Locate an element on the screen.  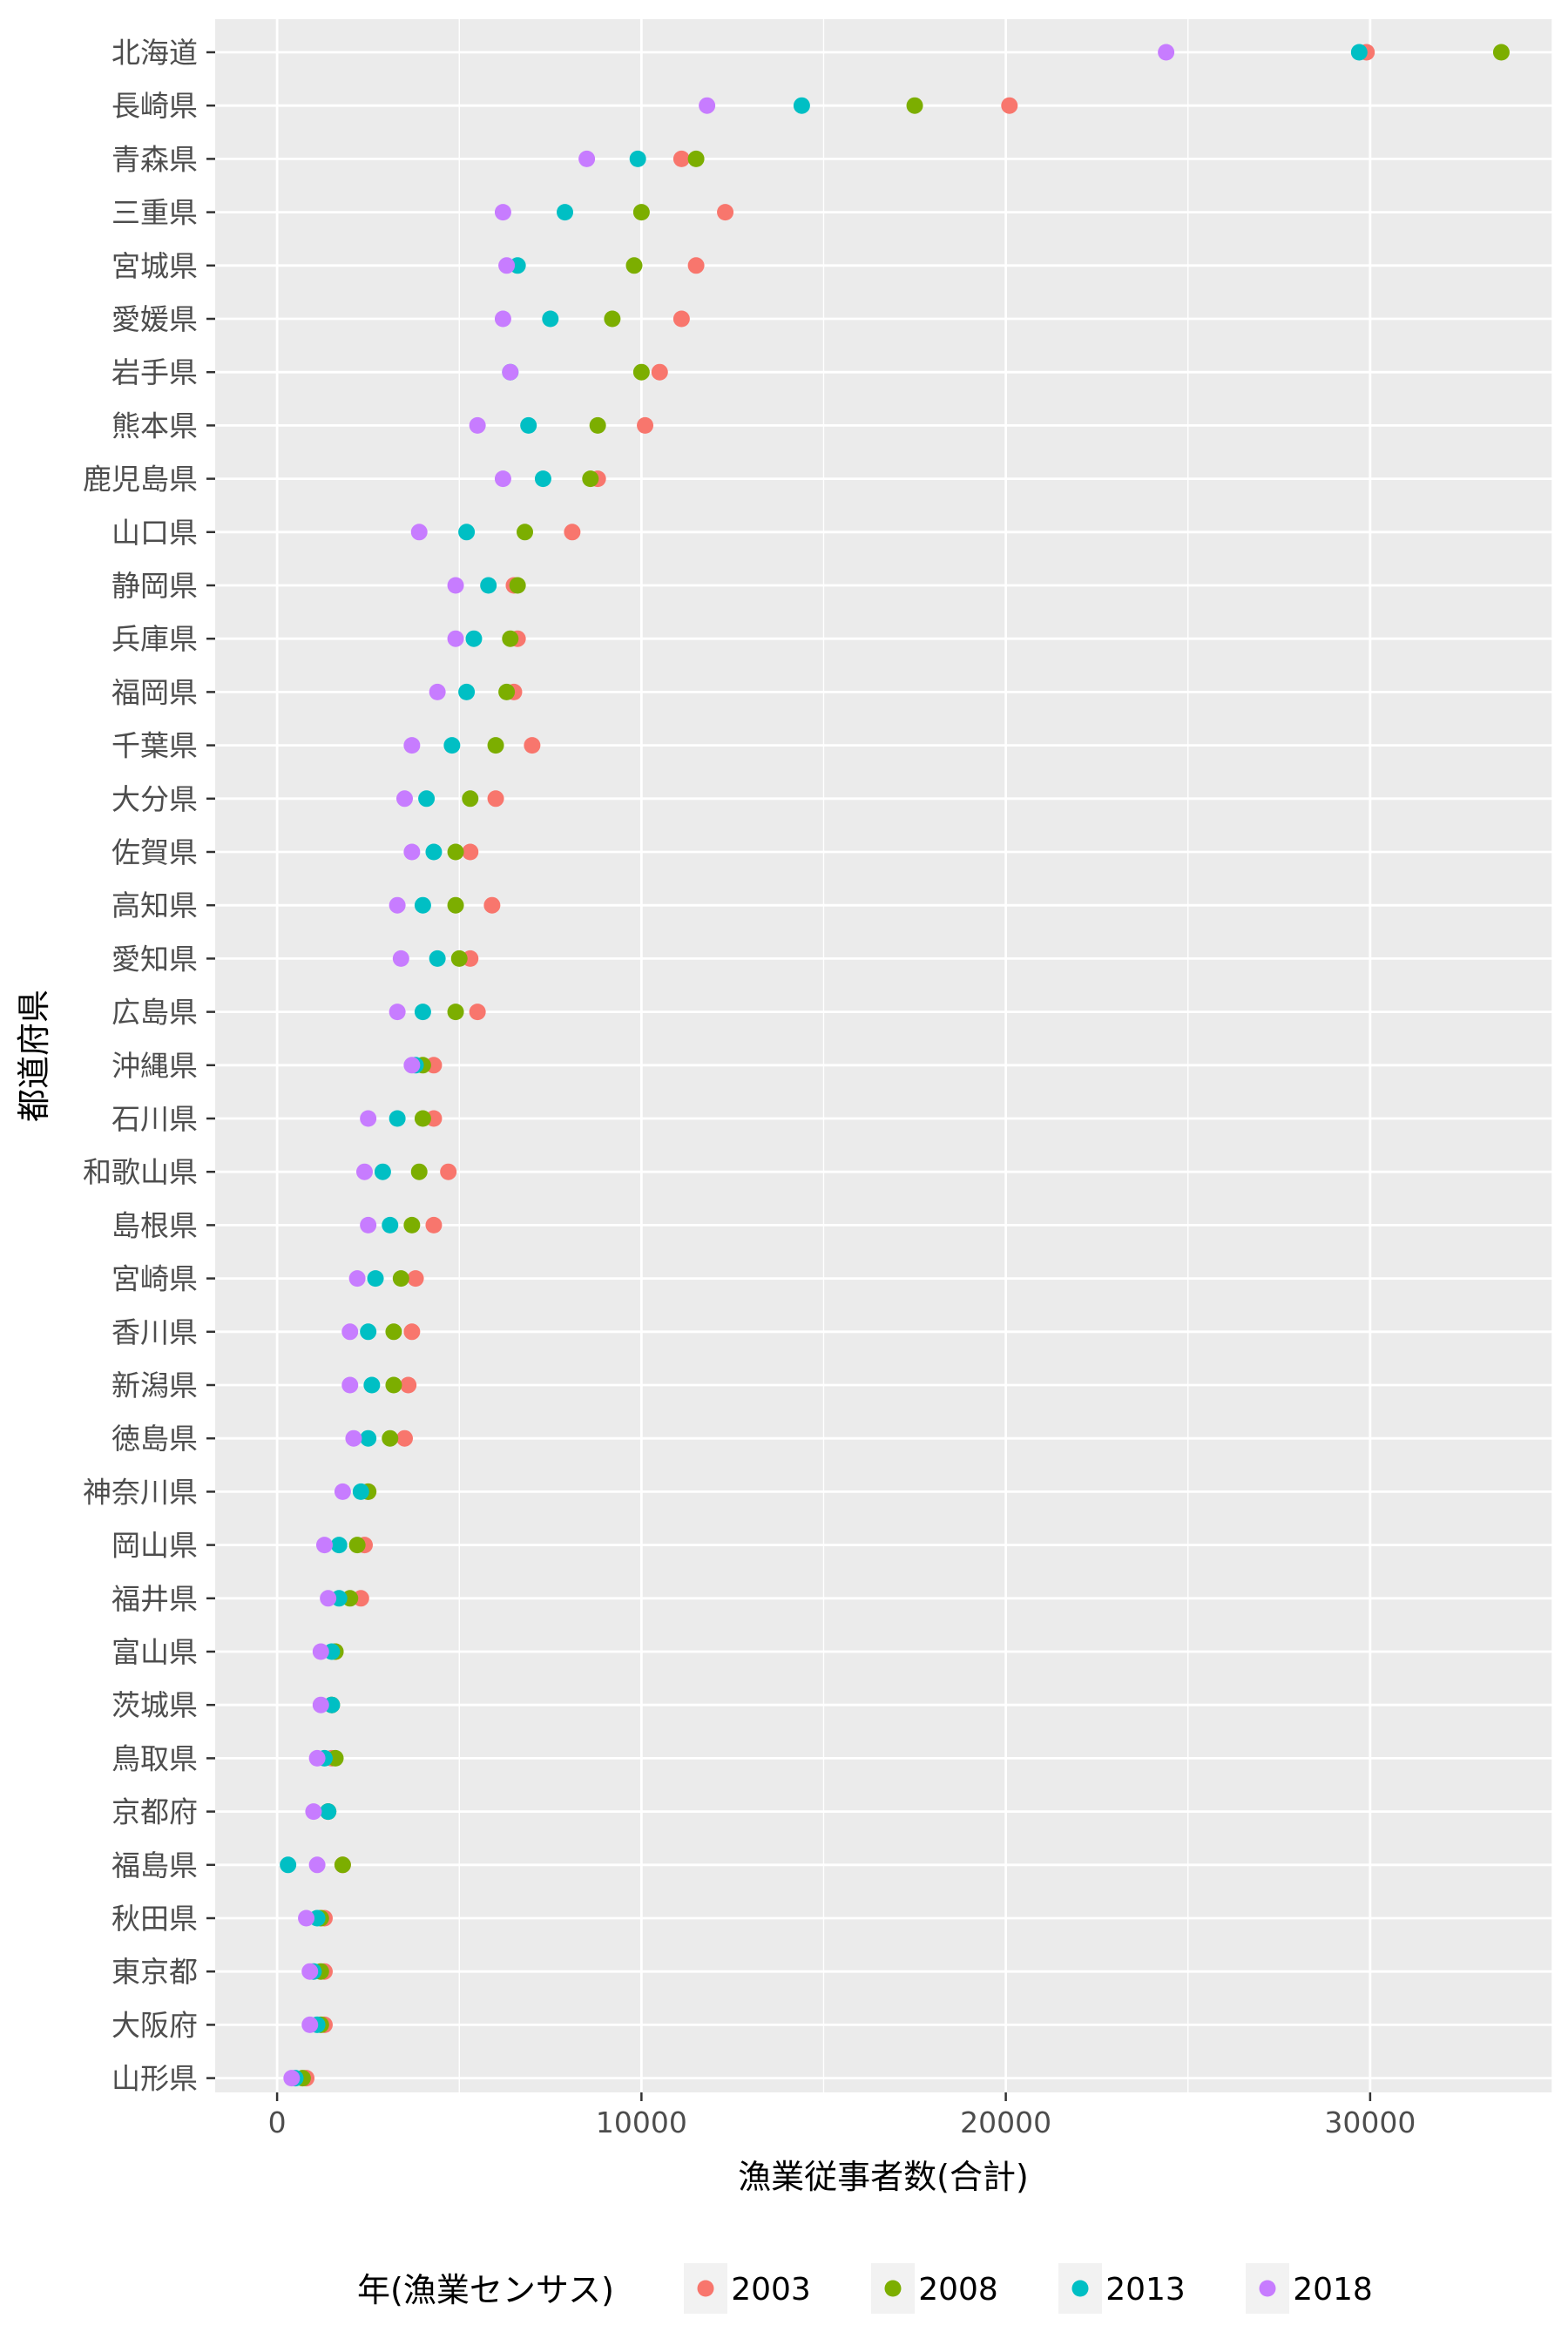
y-tick-label: 熊本県 is located at coordinates (155, 426).